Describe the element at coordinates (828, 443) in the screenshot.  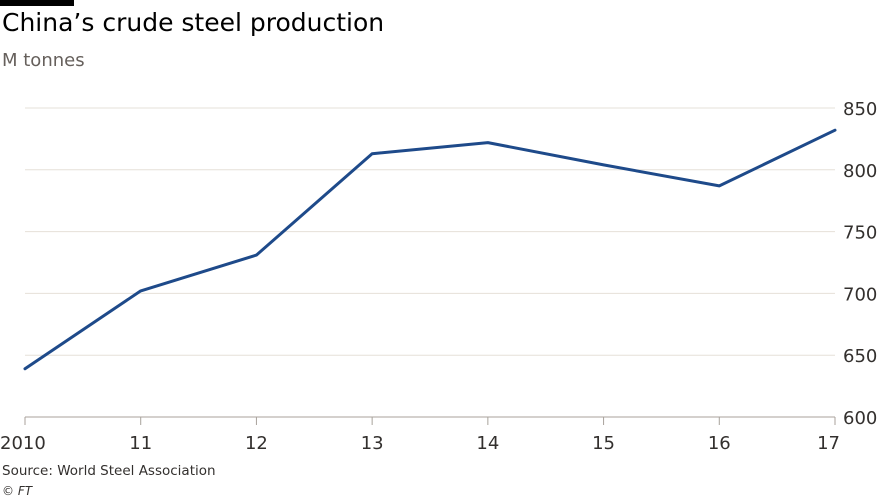
I see `x-tick-label-2017: 17` at that location.